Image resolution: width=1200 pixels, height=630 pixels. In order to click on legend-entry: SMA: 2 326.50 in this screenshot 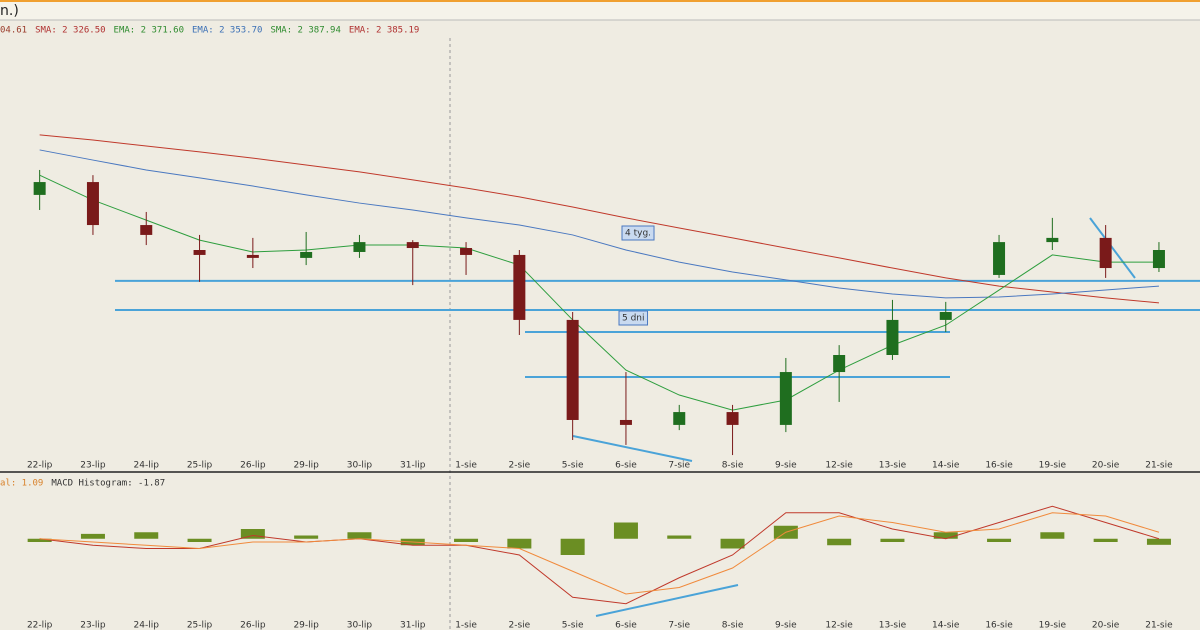, I will do `click(70, 31)`.